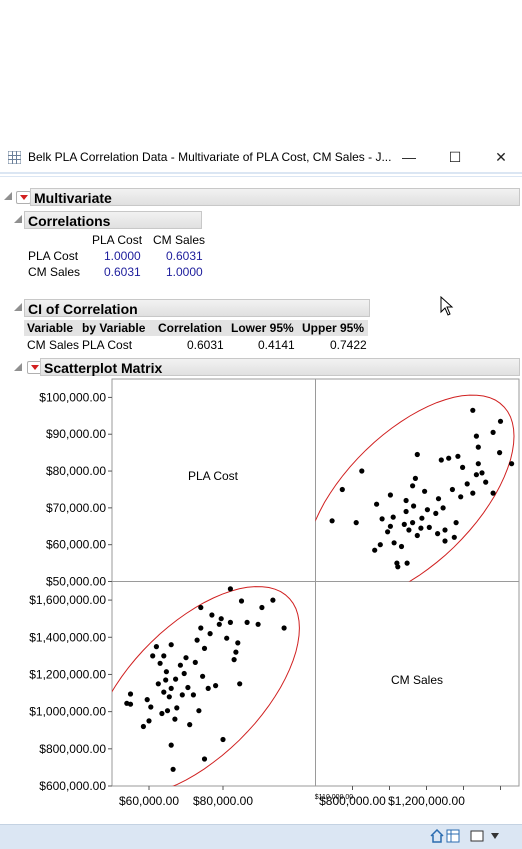  Describe the element at coordinates (477, 836) in the screenshot. I see `window-list-icon` at that location.